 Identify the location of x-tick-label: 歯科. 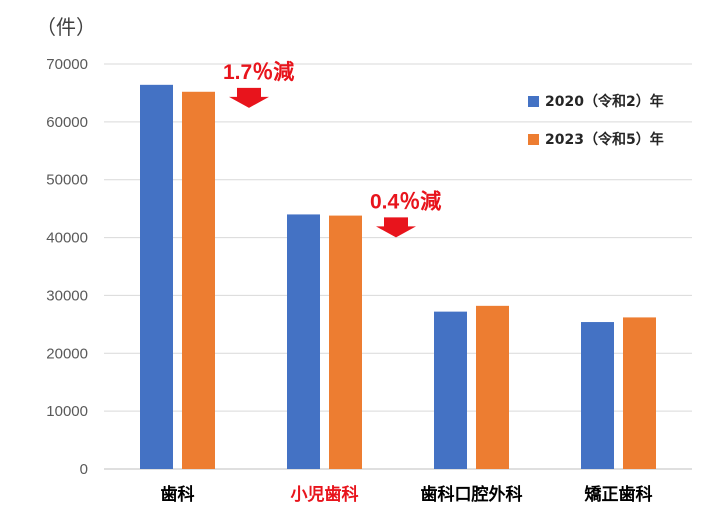
(178, 494).